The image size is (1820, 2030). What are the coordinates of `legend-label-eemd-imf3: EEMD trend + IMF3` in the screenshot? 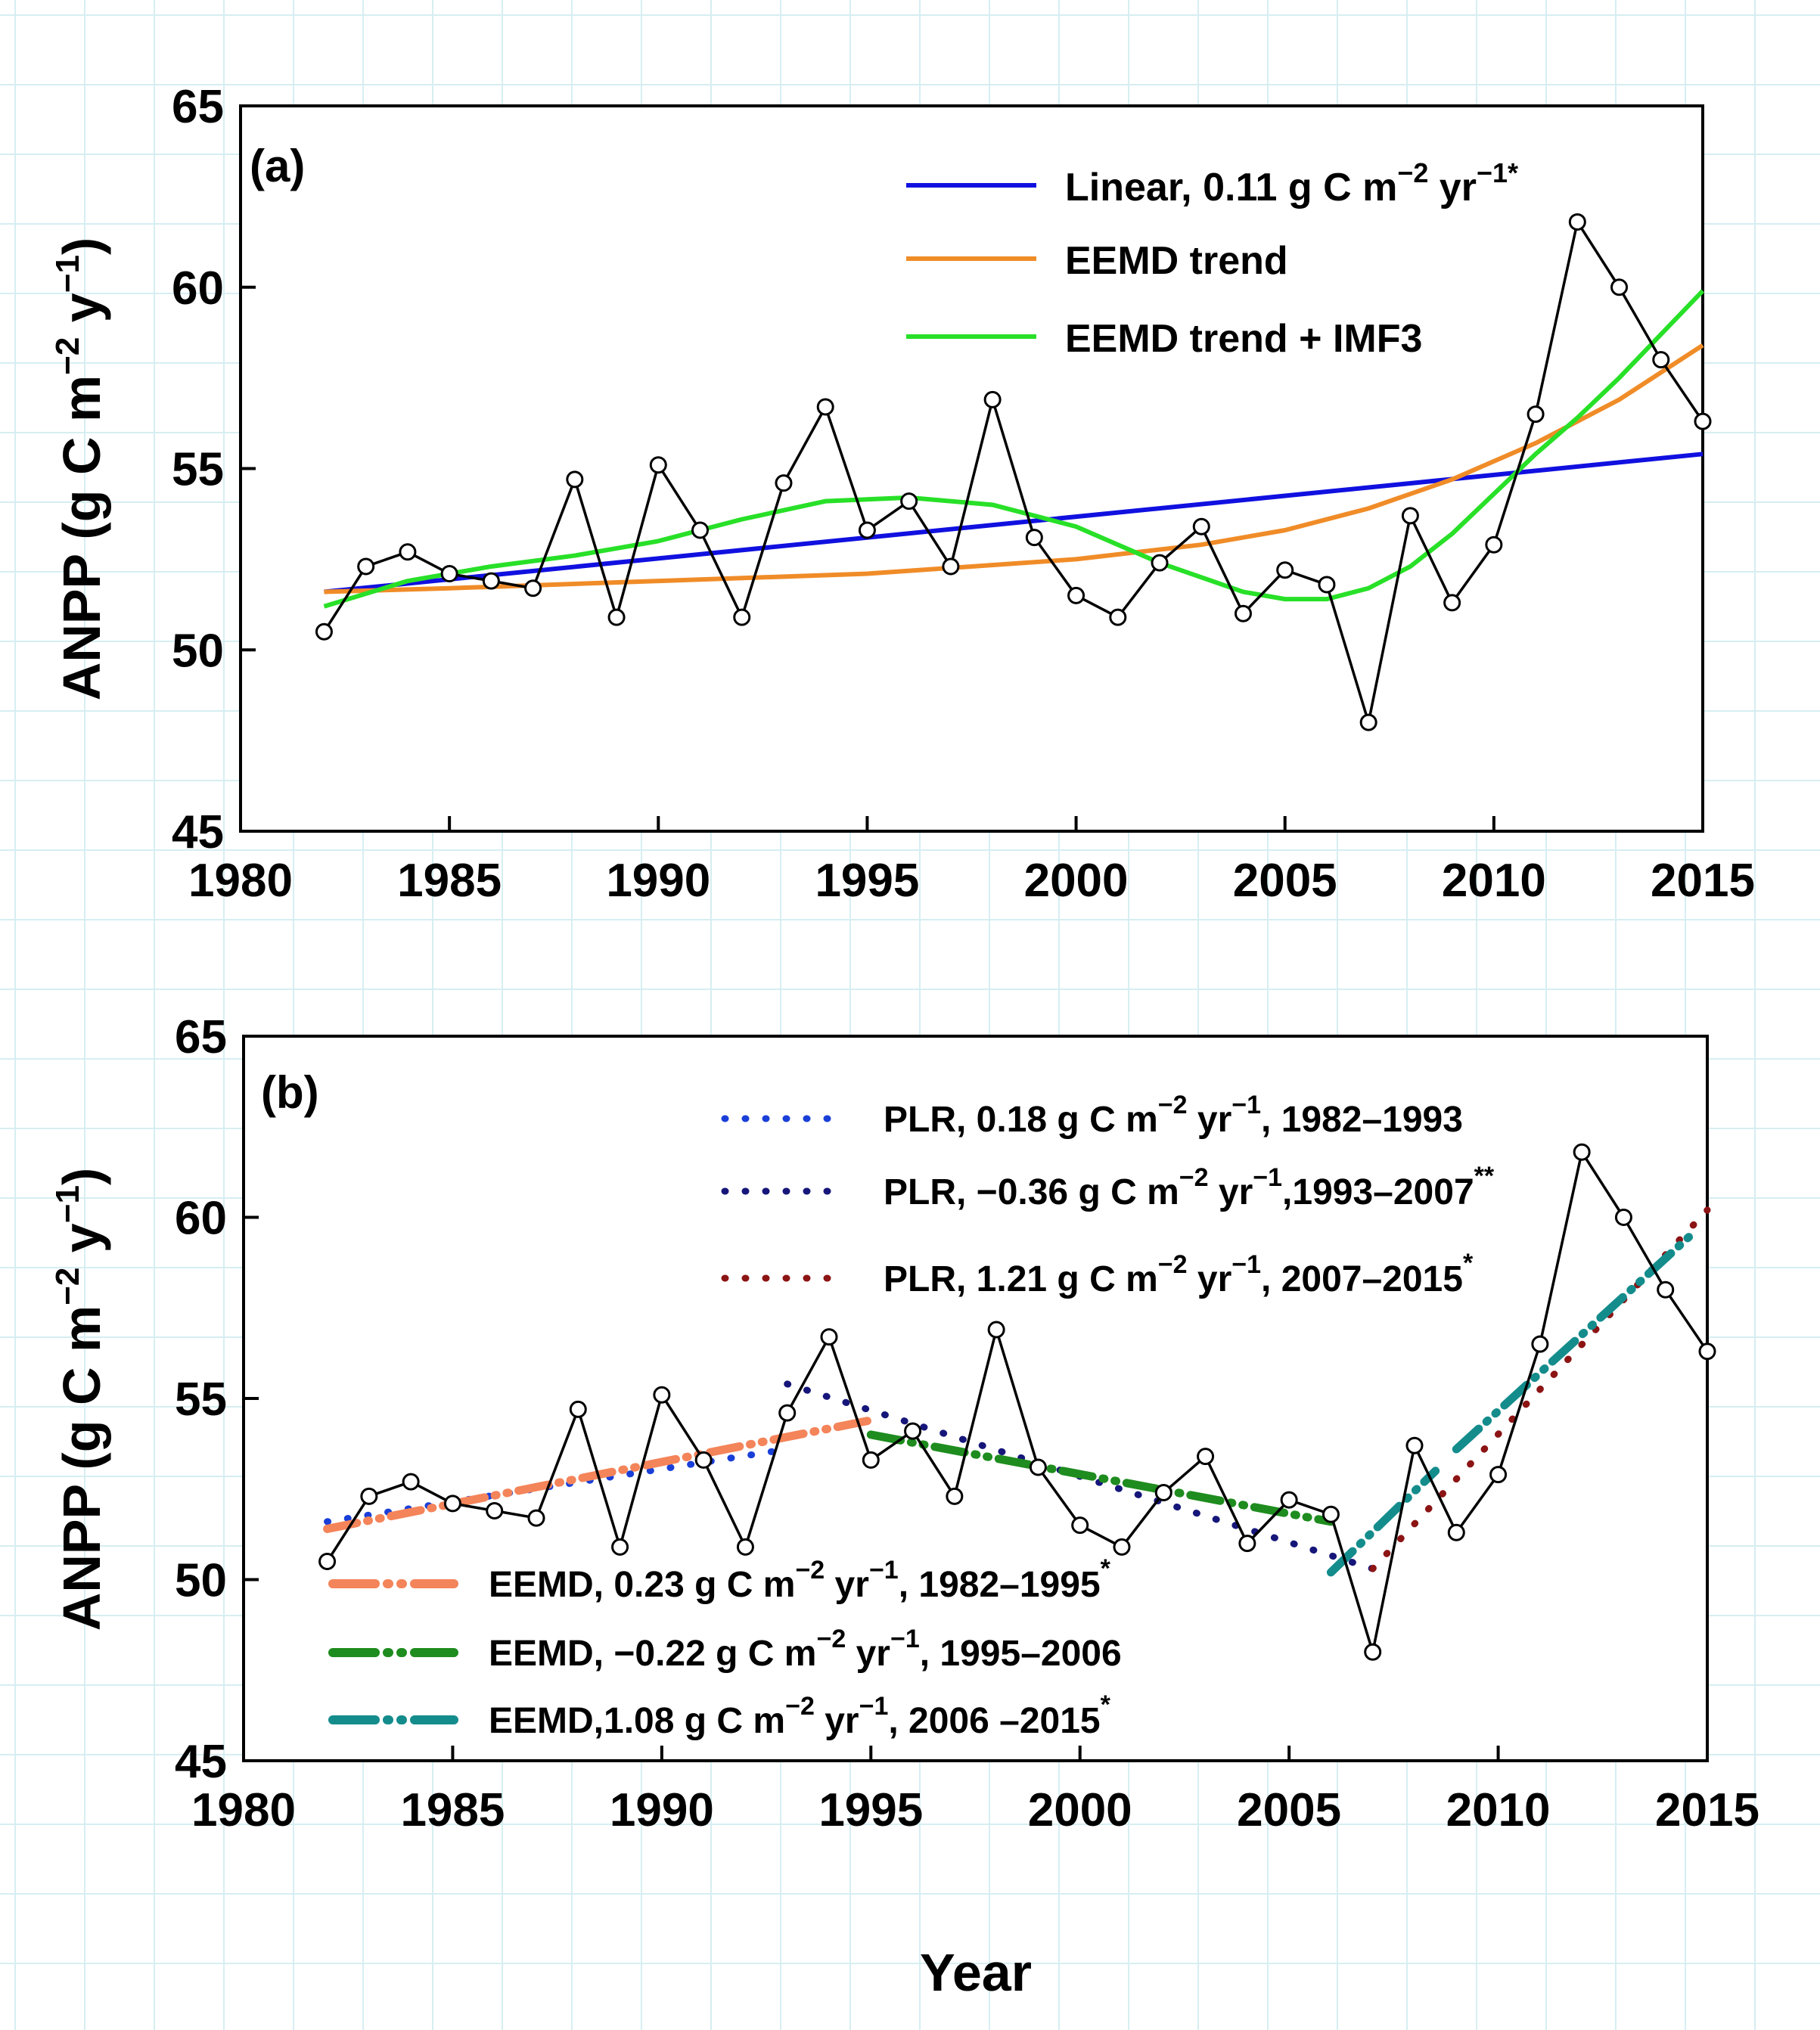 It's located at (1243, 339).